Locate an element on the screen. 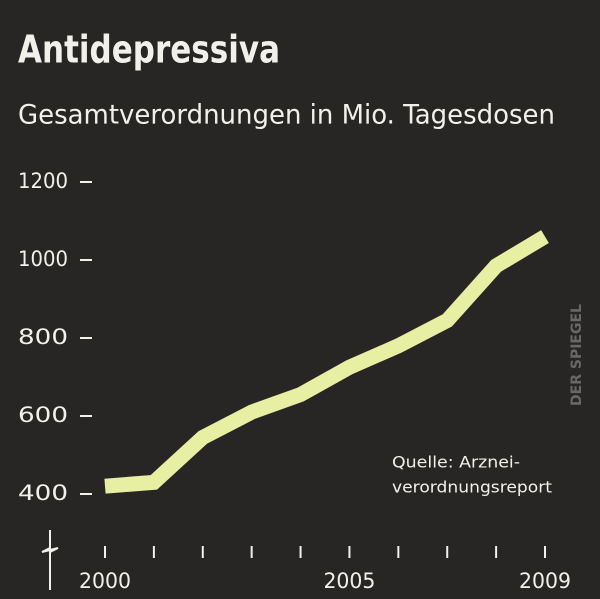 Image resolution: width=600 pixels, height=599 pixels. x-tick-label: 2009 is located at coordinates (545, 581).